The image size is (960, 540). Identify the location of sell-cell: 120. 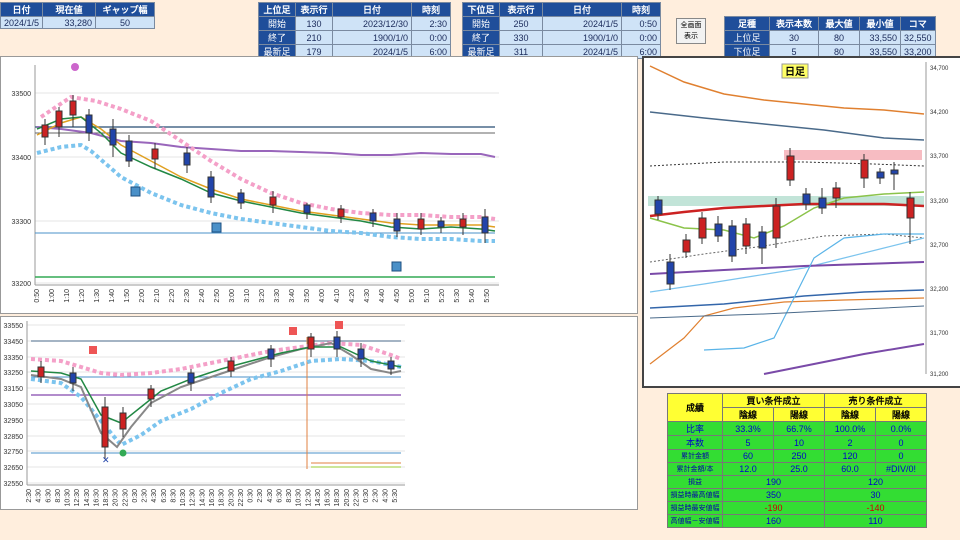
(875, 482).